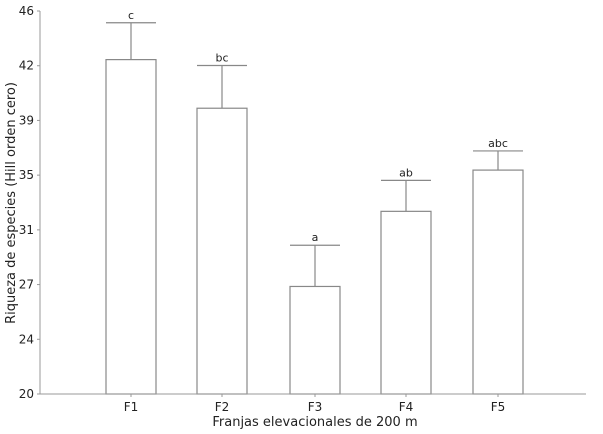  Describe the element at coordinates (315, 237) in the screenshot. I see `significance-letter: a` at that location.